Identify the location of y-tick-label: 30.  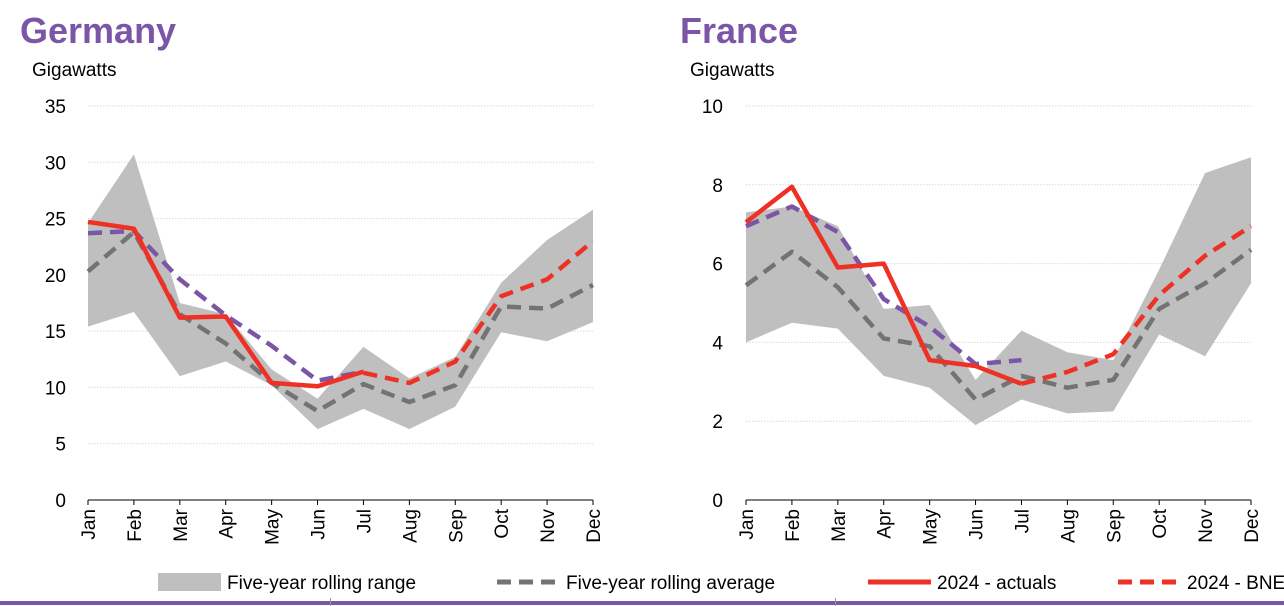
(55, 163).